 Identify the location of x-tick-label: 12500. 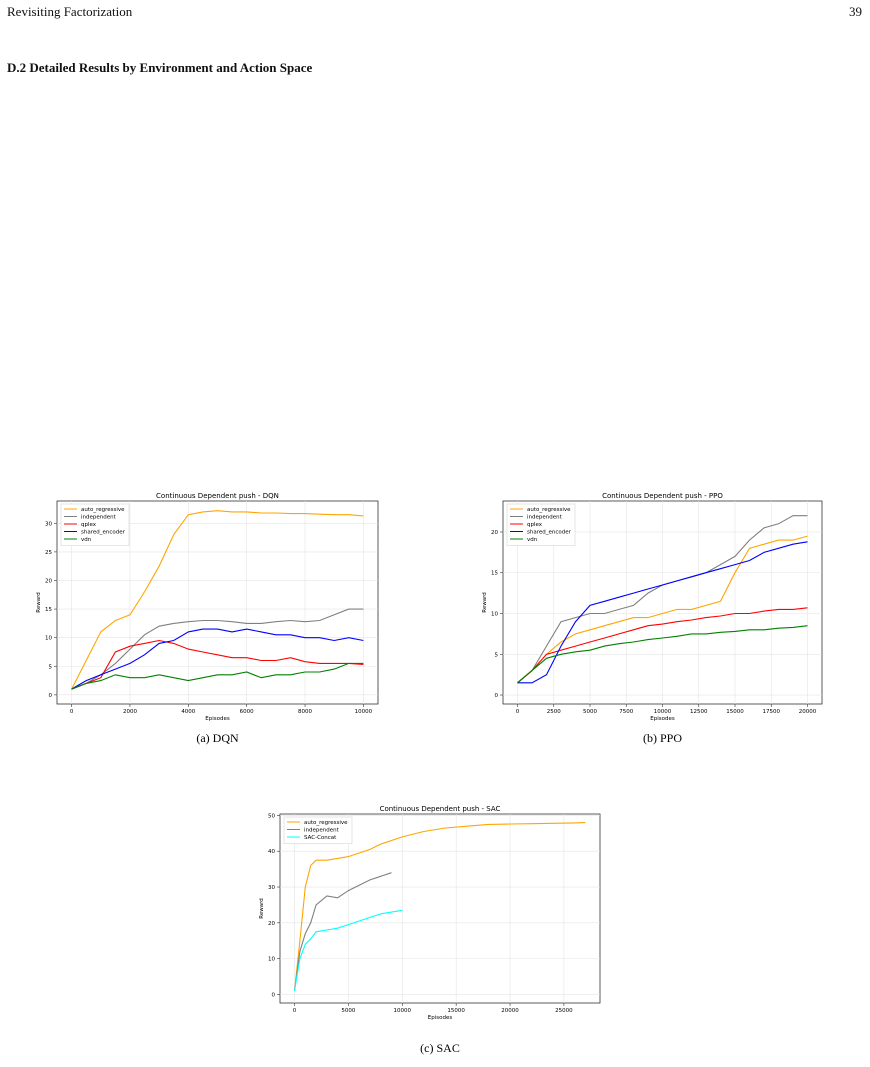
(699, 712).